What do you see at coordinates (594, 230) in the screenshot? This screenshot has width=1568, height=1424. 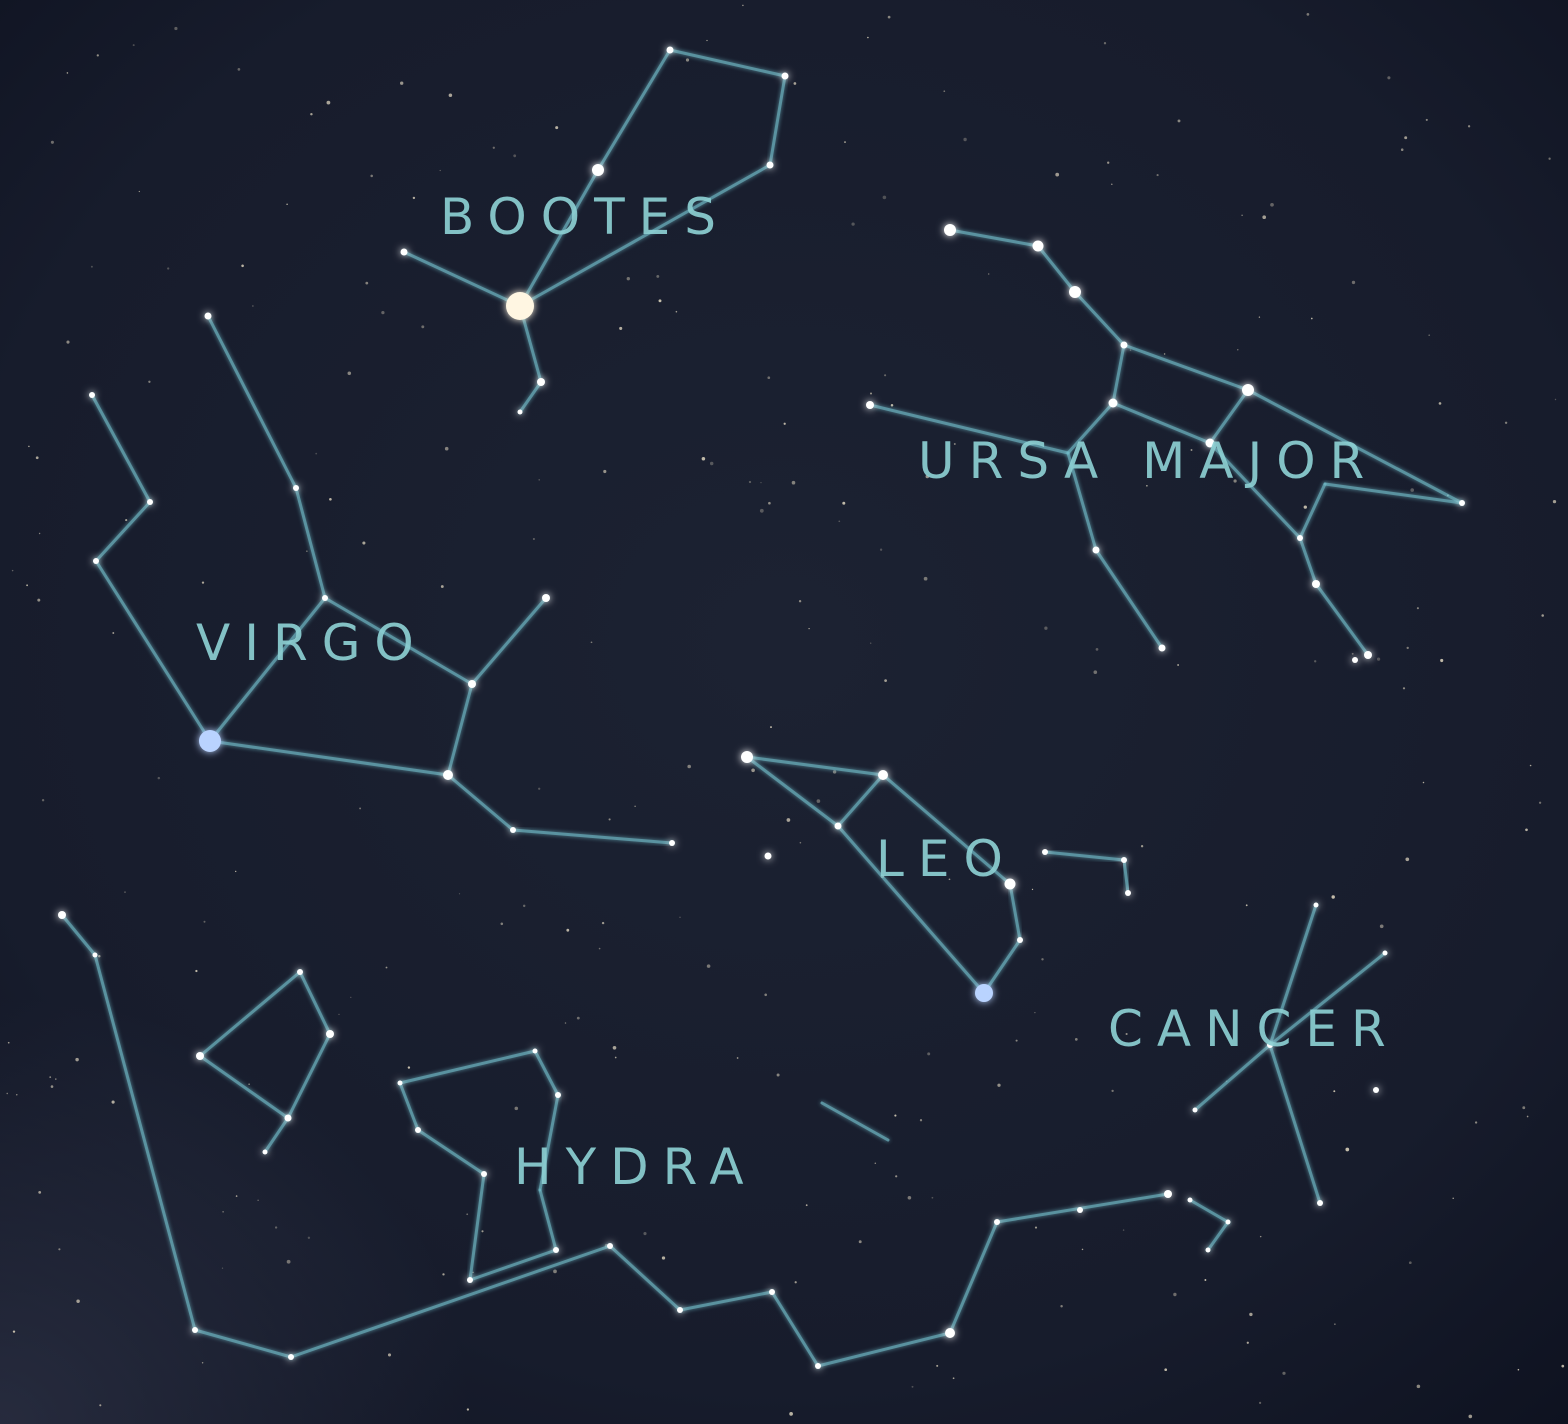 I see `bootes-stars` at bounding box center [594, 230].